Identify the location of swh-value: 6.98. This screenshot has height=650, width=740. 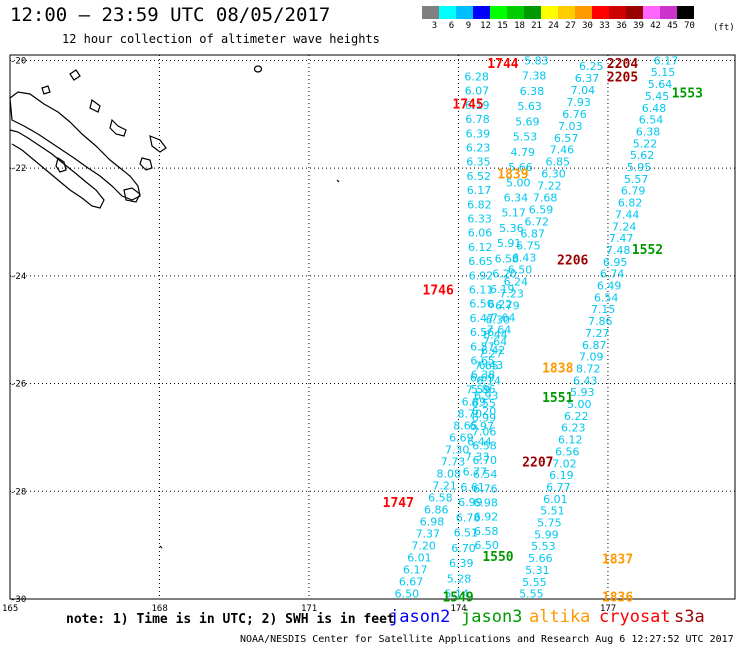
(485, 503).